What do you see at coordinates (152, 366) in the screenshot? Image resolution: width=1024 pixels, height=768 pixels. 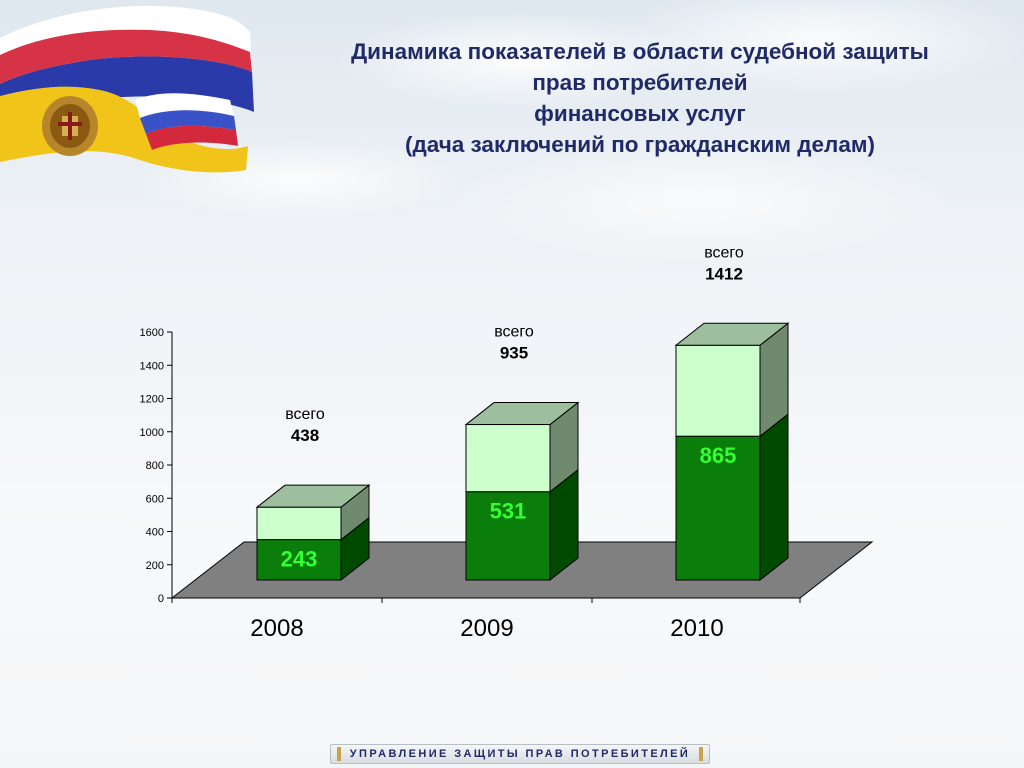 I see `y-tick-label: 1400` at bounding box center [152, 366].